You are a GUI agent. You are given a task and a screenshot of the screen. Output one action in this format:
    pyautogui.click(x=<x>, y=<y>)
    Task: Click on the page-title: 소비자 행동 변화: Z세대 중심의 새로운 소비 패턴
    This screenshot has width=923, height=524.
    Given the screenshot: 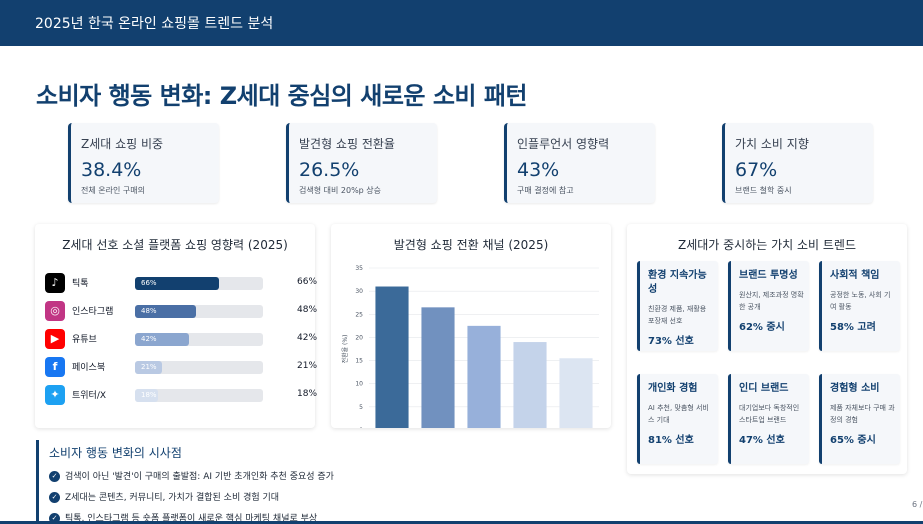 What is the action you would take?
    pyautogui.click(x=282, y=96)
    